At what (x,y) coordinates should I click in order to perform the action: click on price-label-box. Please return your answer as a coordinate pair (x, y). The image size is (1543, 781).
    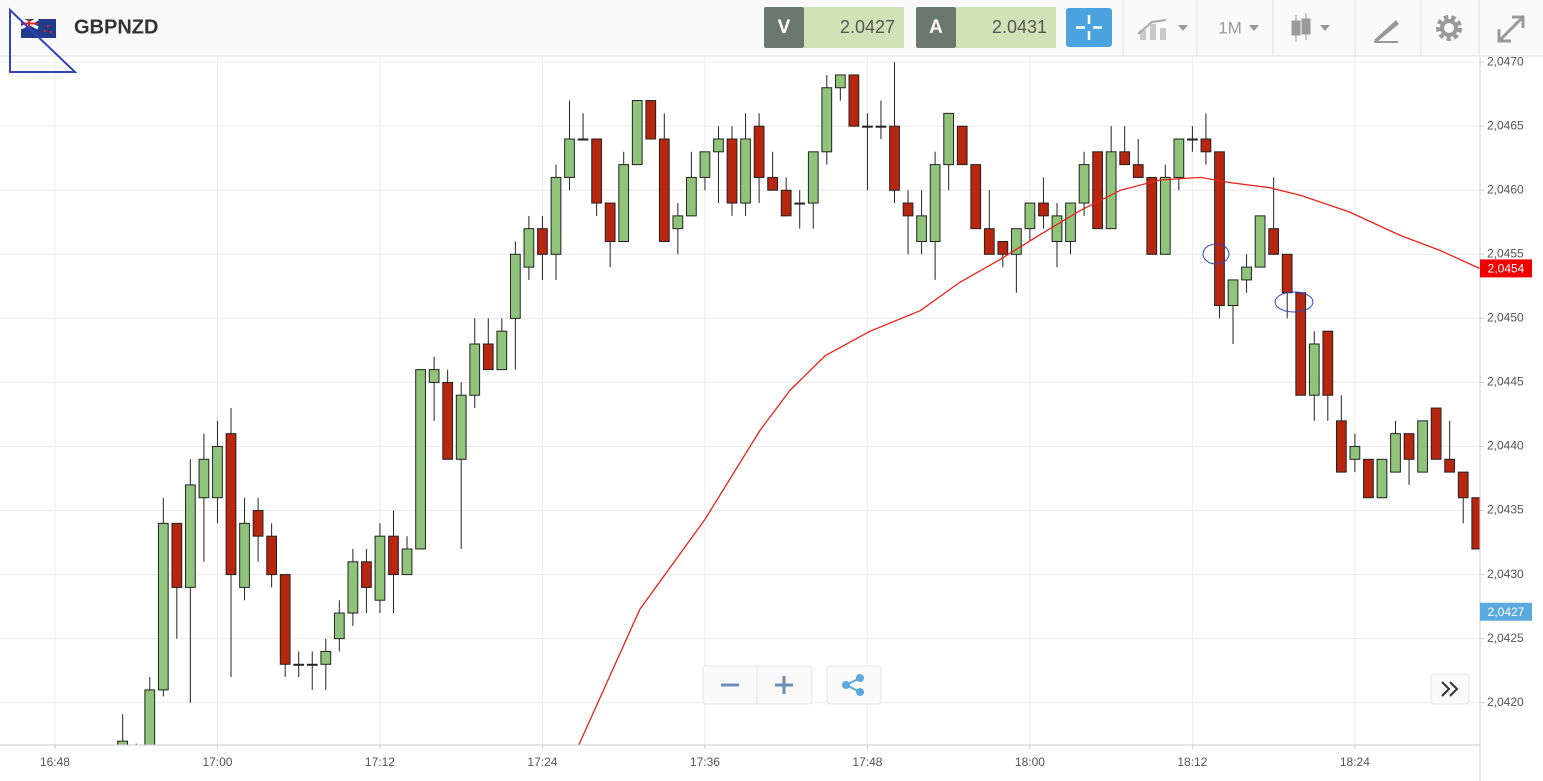
    Looking at the image, I should click on (1506, 611).